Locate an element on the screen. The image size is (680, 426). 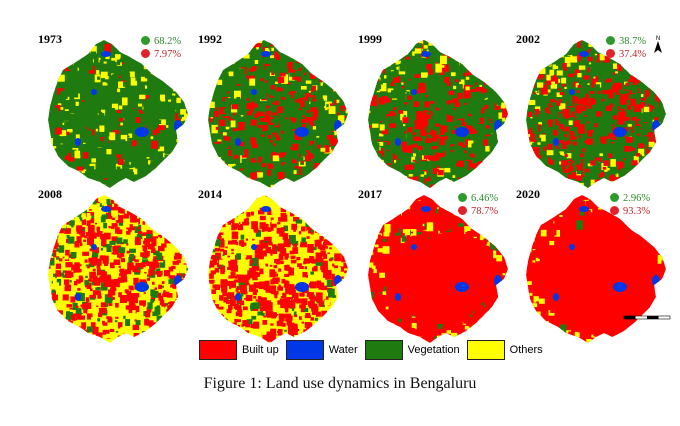
legend-label: Built up is located at coordinates (260, 350).